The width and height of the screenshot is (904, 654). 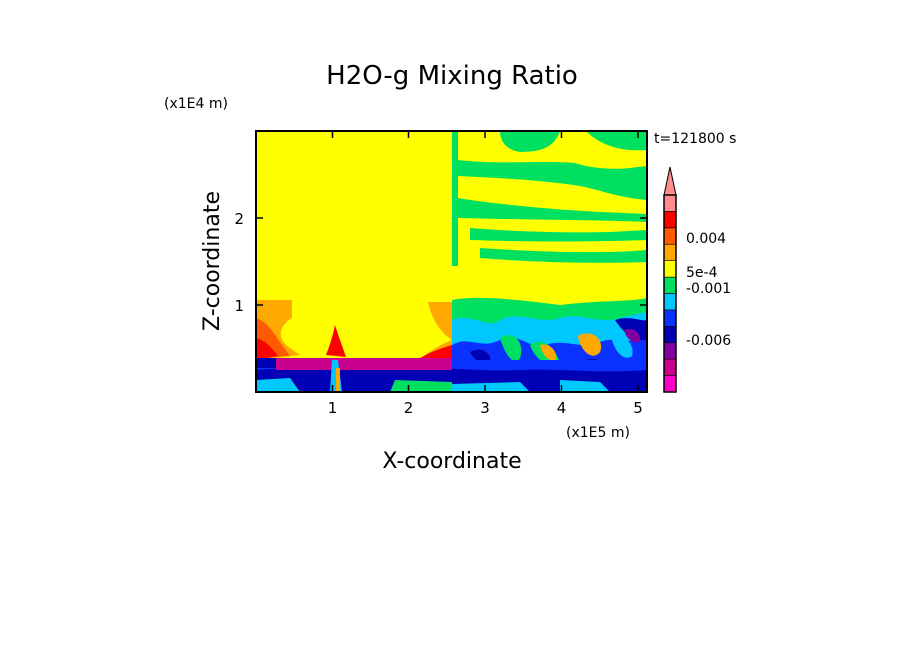 What do you see at coordinates (196, 104) in the screenshot?
I see `y-unit-label: (x1E4 m)` at bounding box center [196, 104].